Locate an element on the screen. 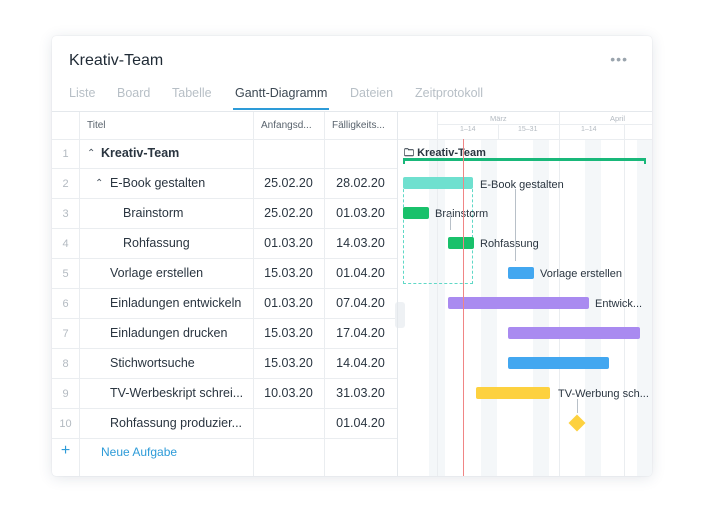 This screenshot has height=512, width=704. row-title: Brainstorm is located at coordinates (153, 213).